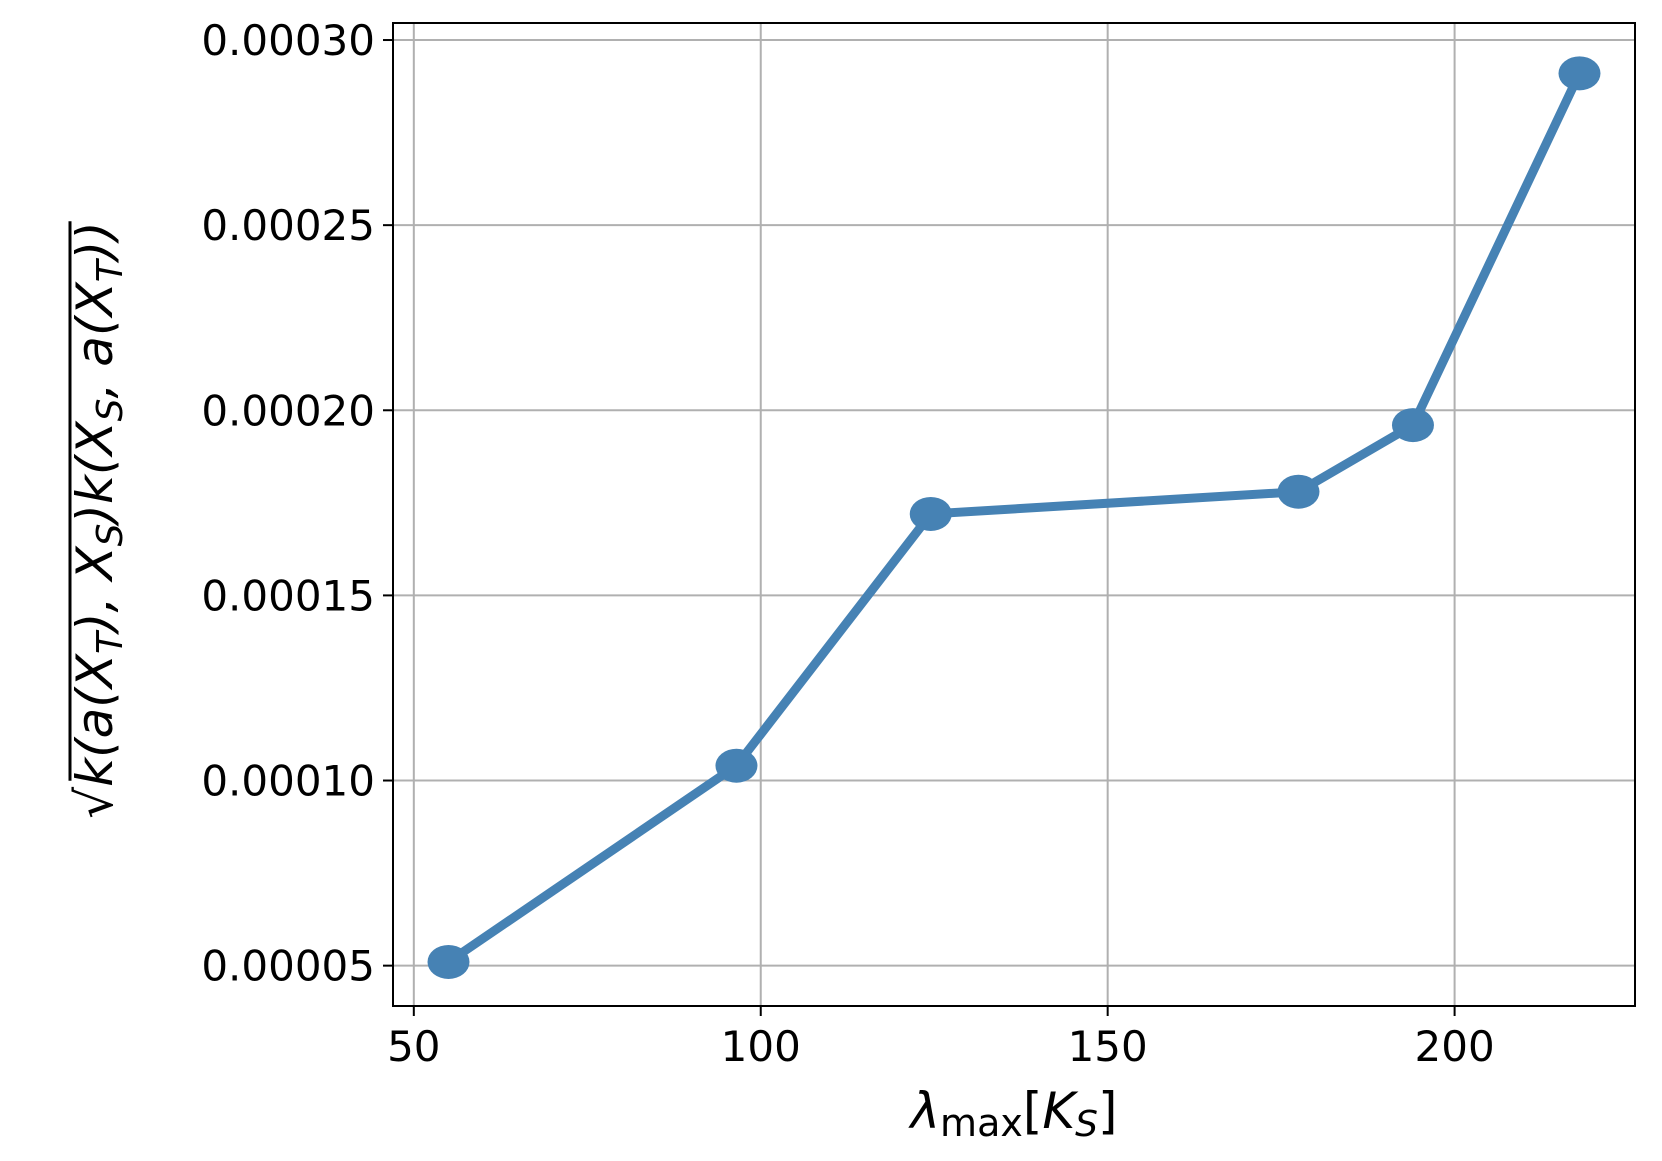  What do you see at coordinates (288, 225) in the screenshot?
I see `y-tick-label: 0.00025` at bounding box center [288, 225].